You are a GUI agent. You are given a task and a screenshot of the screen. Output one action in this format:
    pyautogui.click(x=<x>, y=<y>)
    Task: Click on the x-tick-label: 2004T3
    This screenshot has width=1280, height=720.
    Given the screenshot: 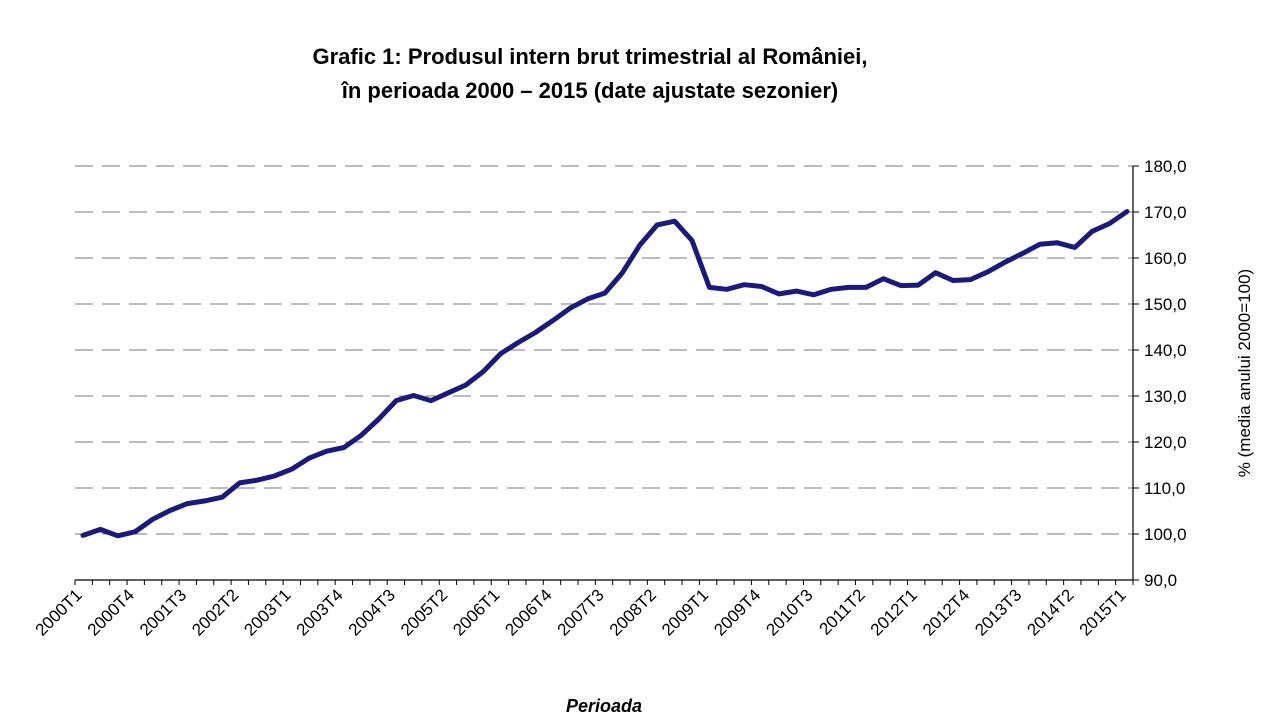 What is the action you would take?
    pyautogui.click(x=372, y=612)
    